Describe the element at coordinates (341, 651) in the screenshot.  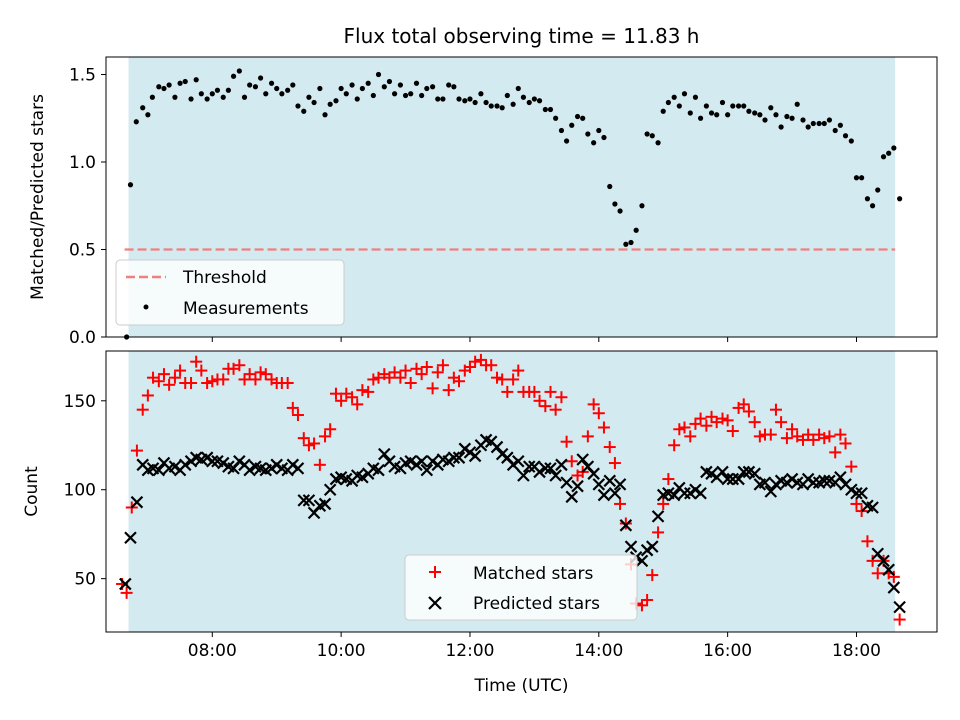
I see `x-tick-label: 10:00` at that location.